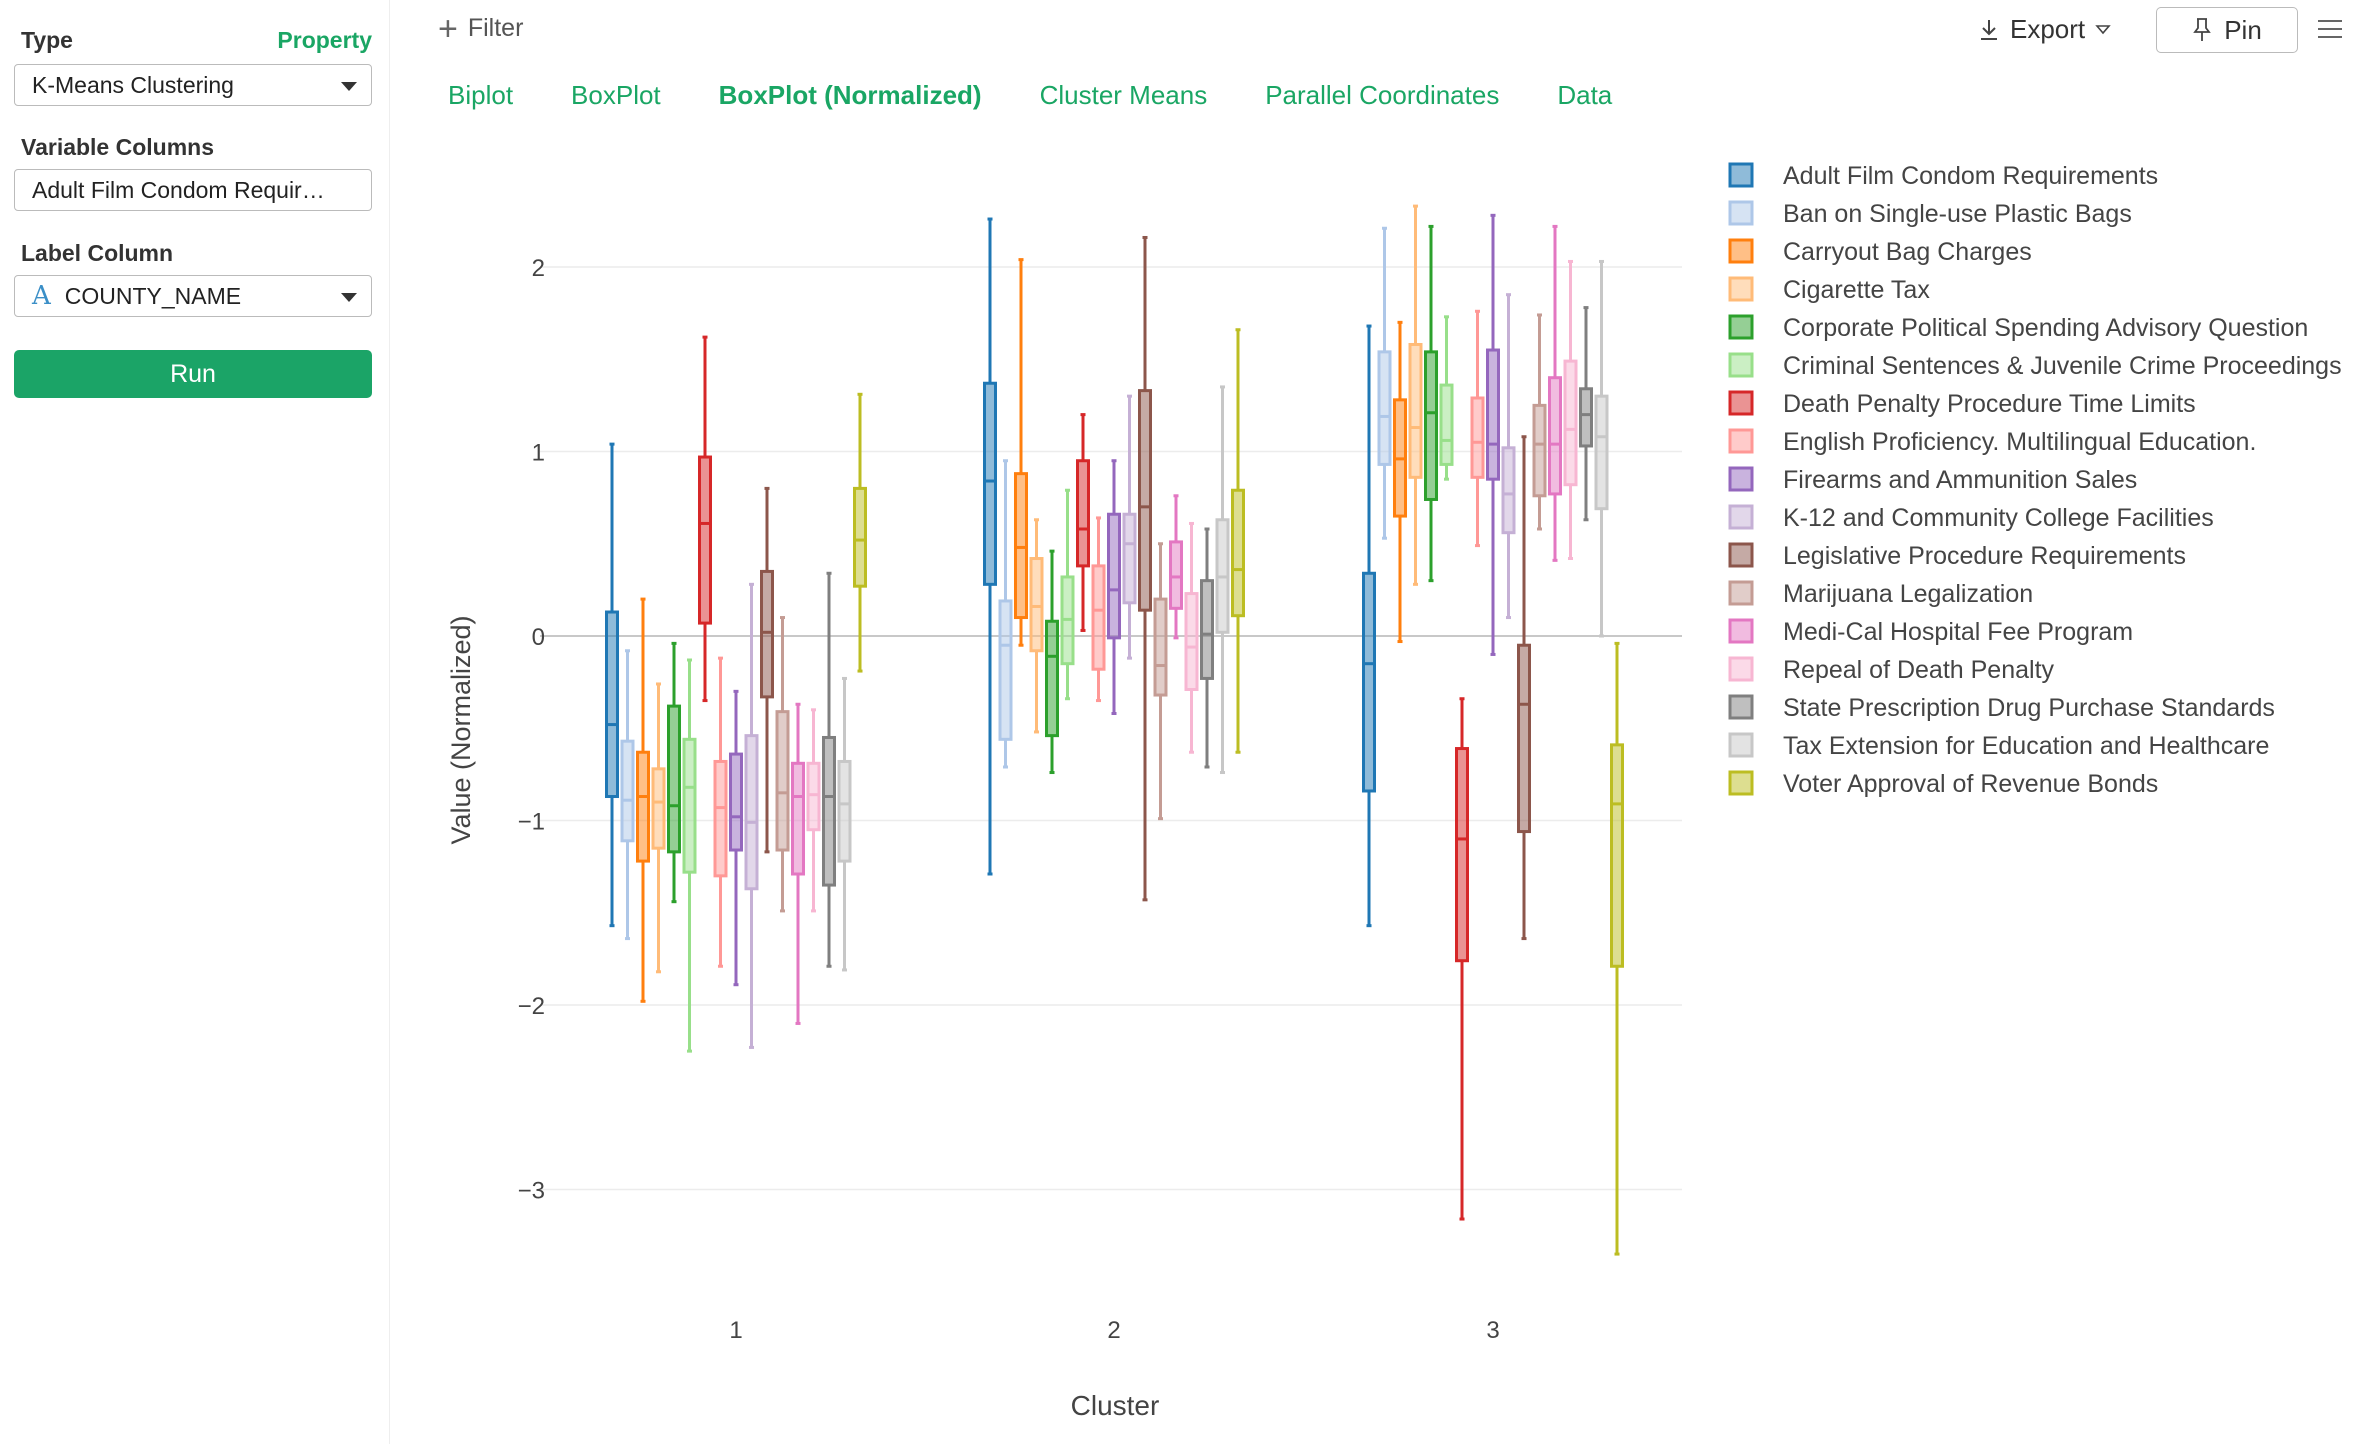  Describe the element at coordinates (1943, 176) in the screenshot. I see `legend-item: Adult Film Condom Requirements` at that location.